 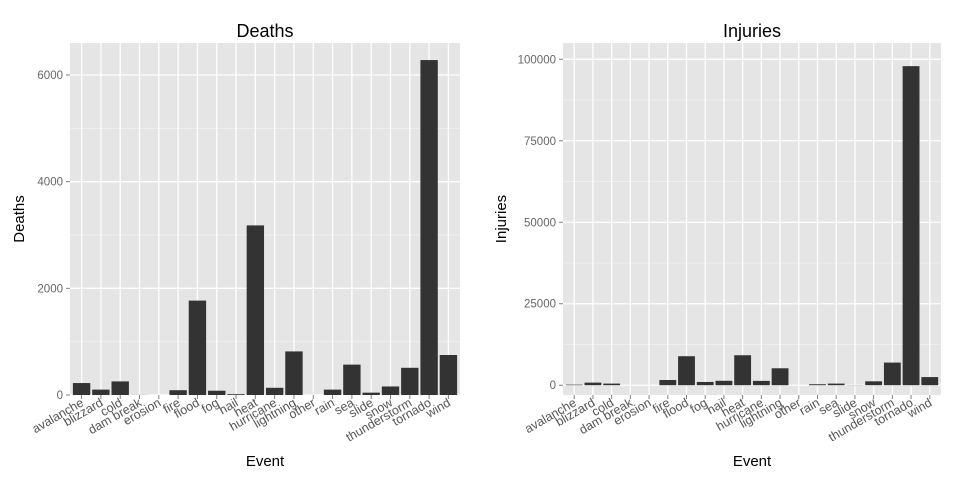 What do you see at coordinates (752, 461) in the screenshot?
I see `injuries-x-axis-title: Event` at bounding box center [752, 461].